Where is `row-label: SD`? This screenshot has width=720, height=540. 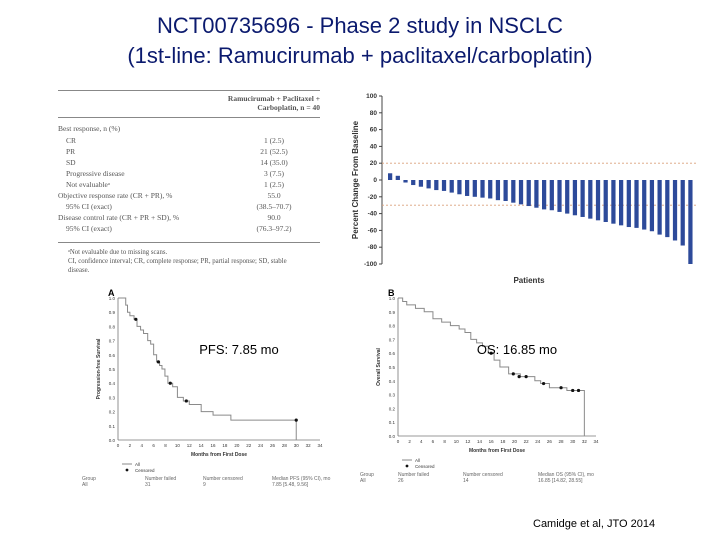 row-label: SD is located at coordinates (71, 162).